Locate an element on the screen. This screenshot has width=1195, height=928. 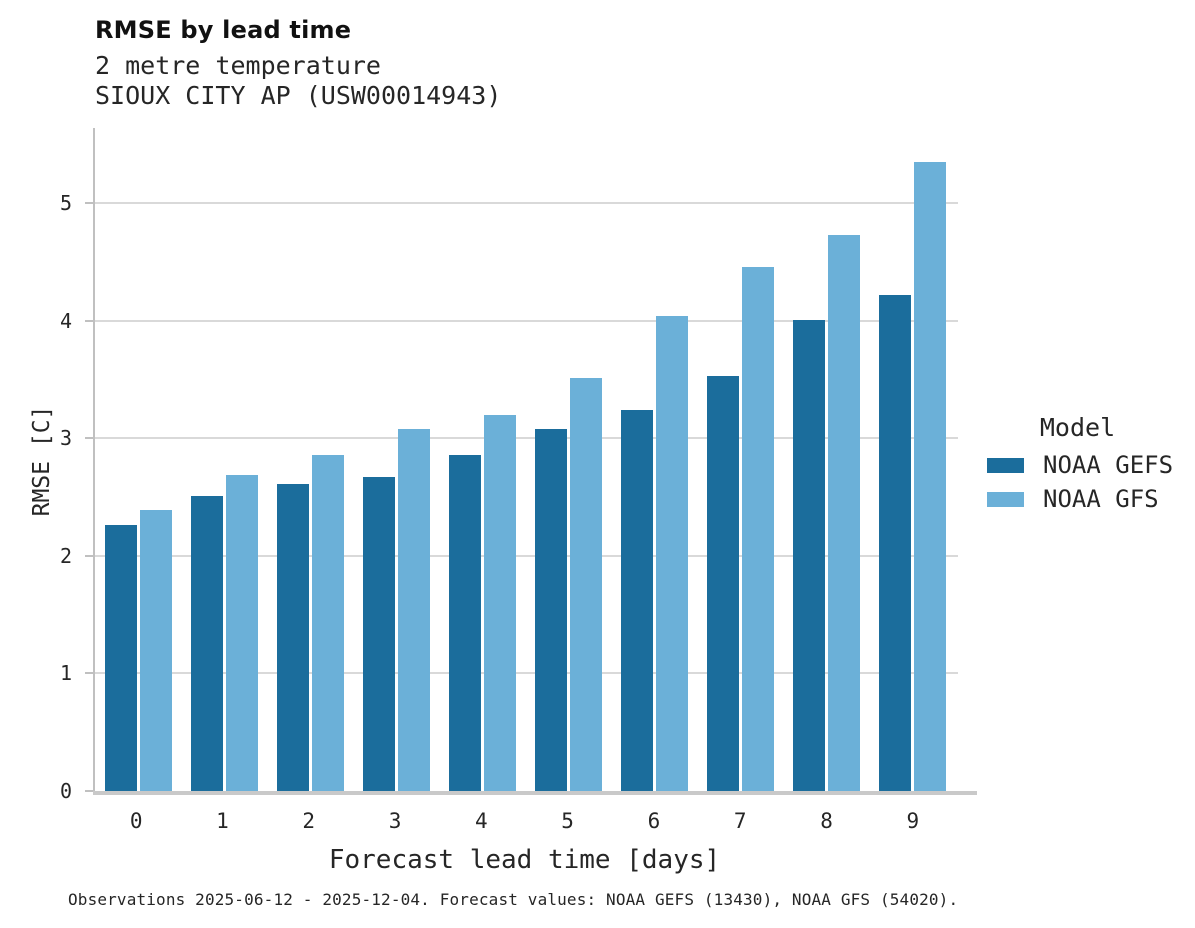
x-axis-label: Forecast lead time [days] is located at coordinates (524, 860).